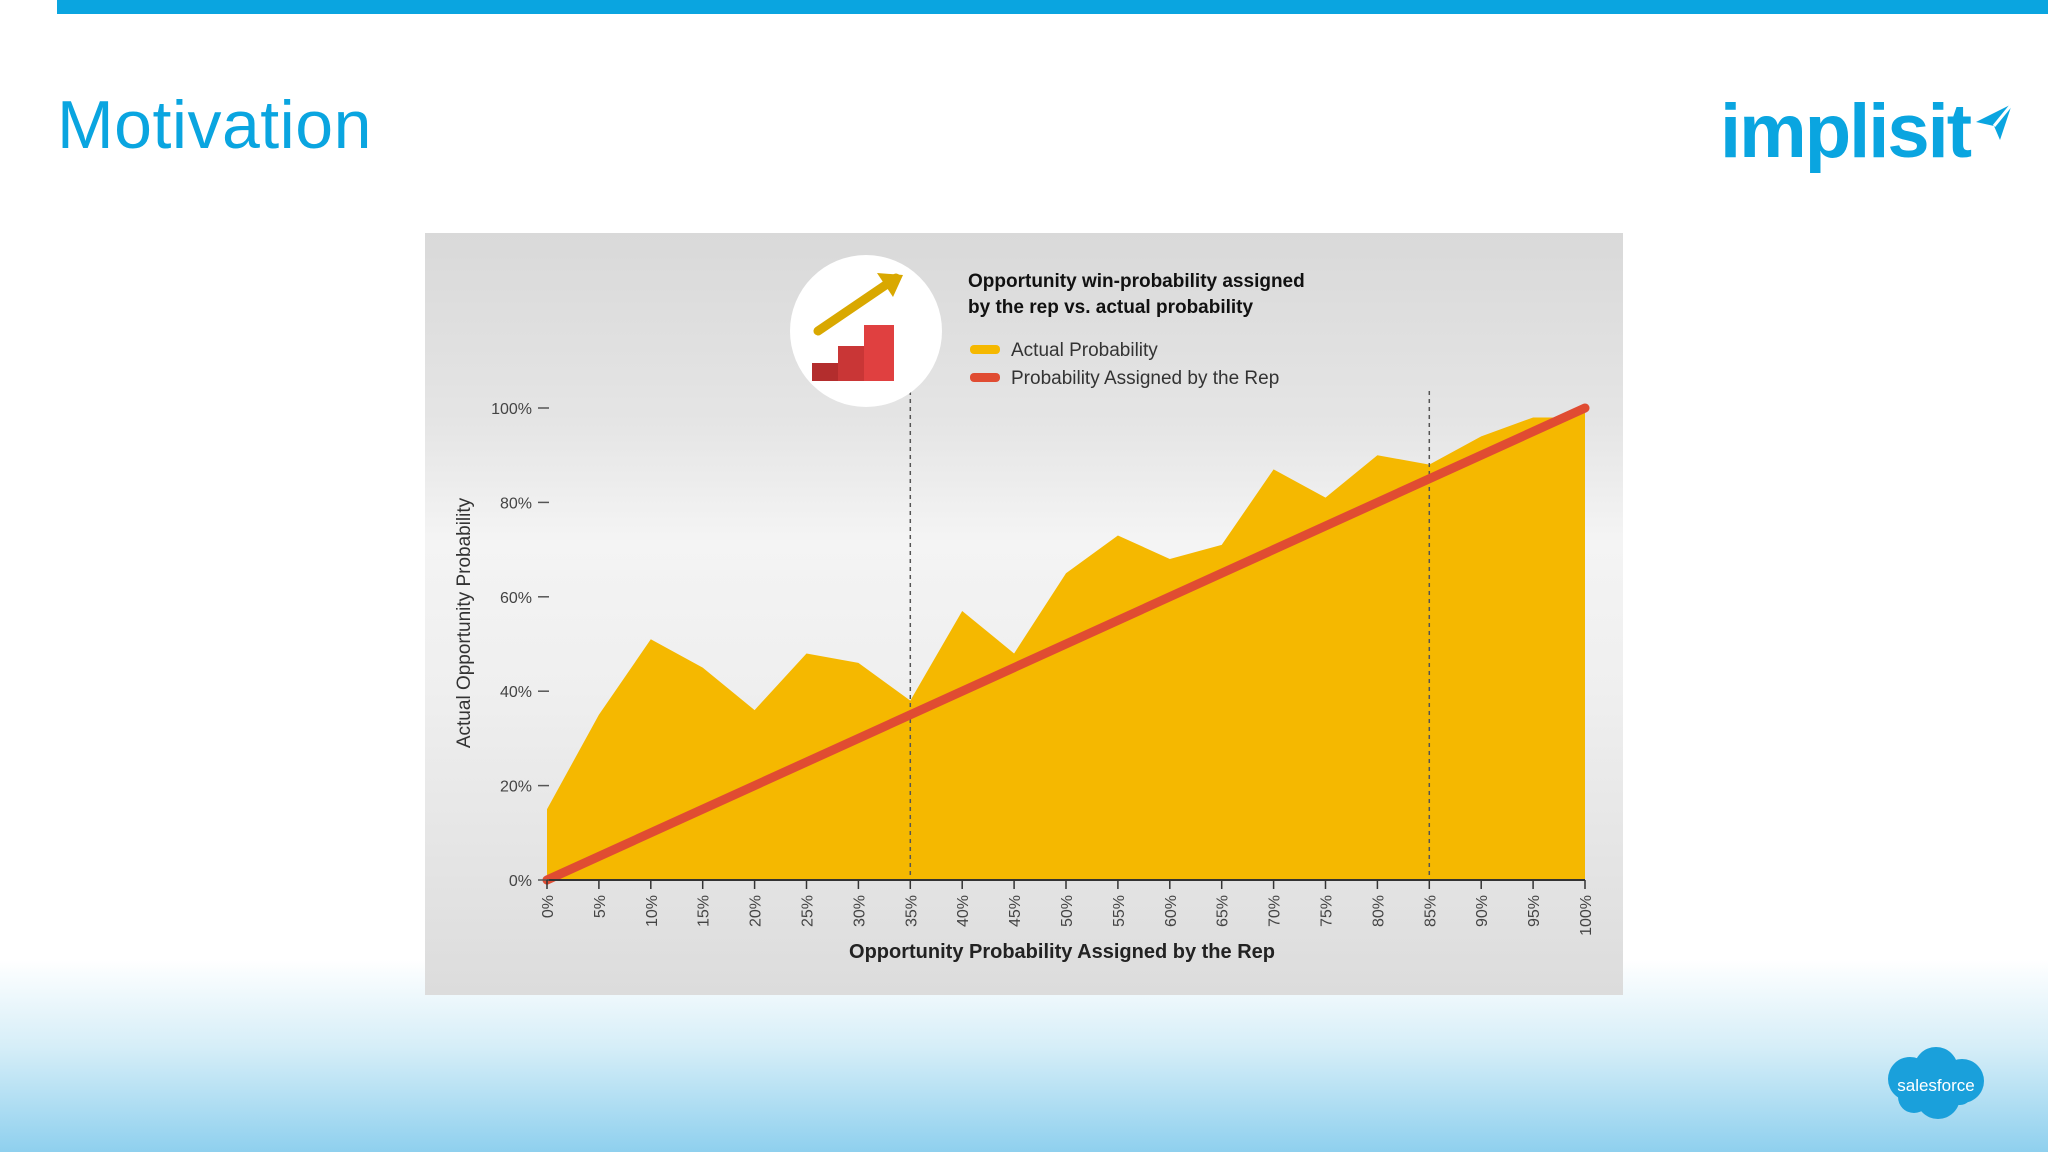 This screenshot has height=1152, width=2048. Describe the element at coordinates (1223, 911) in the screenshot. I see `x-tick-label: 65%` at that location.